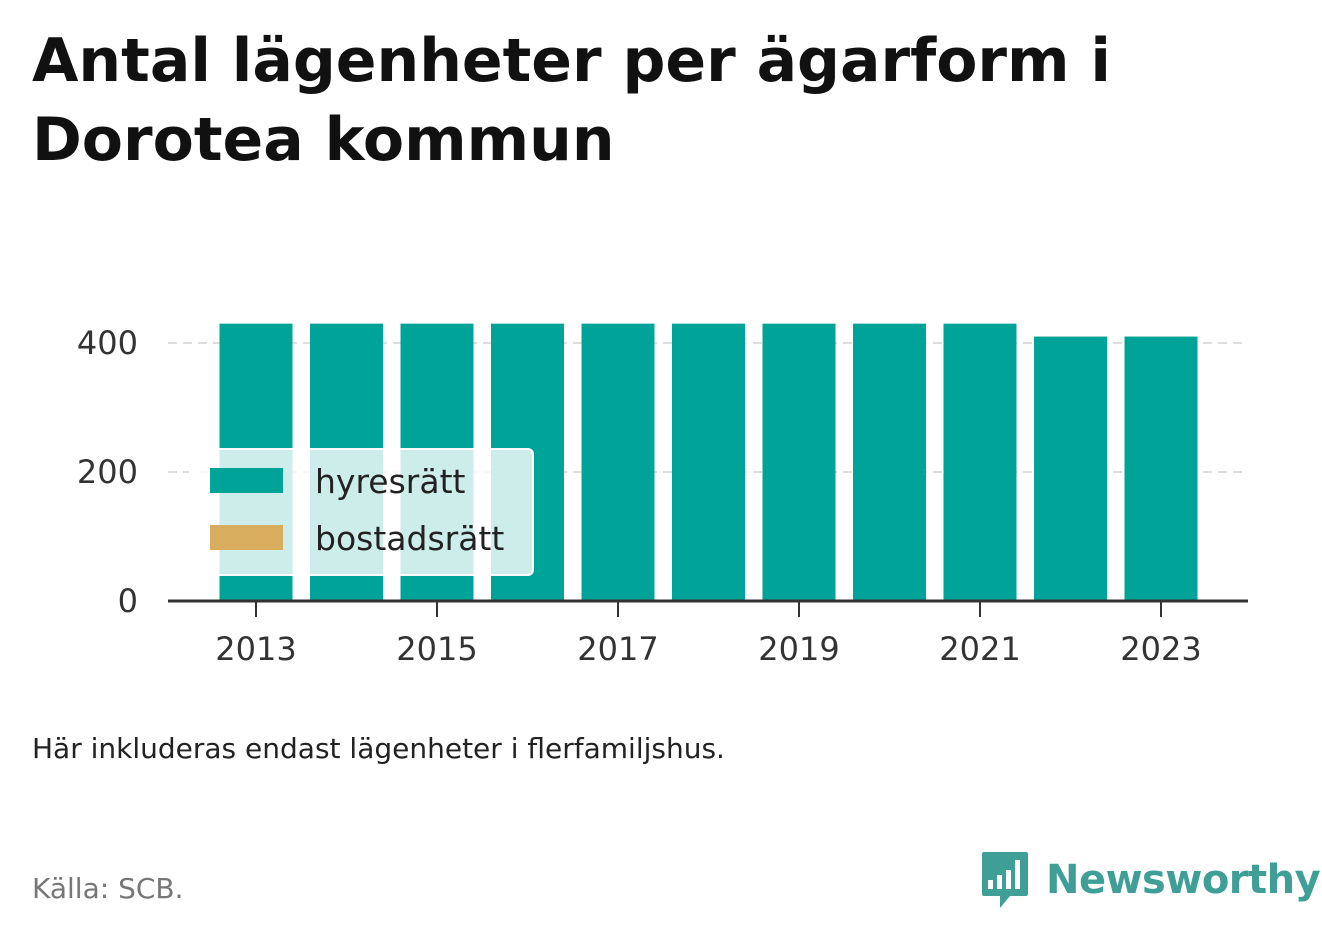  Describe the element at coordinates (361, 512) in the screenshot. I see `legend: hyresrätt bostadsrätt` at that location.